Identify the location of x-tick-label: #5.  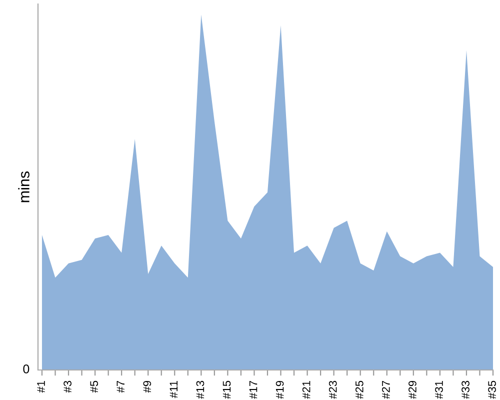
(94, 386).